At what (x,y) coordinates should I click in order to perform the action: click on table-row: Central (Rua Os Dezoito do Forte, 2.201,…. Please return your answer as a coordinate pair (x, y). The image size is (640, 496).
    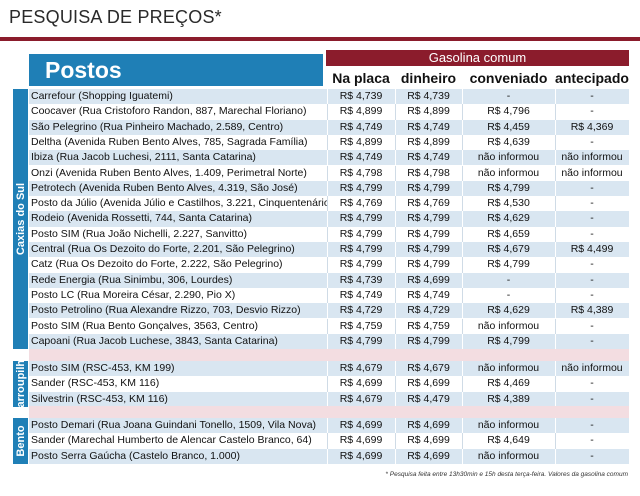
    Looking at the image, I should click on (329, 250).